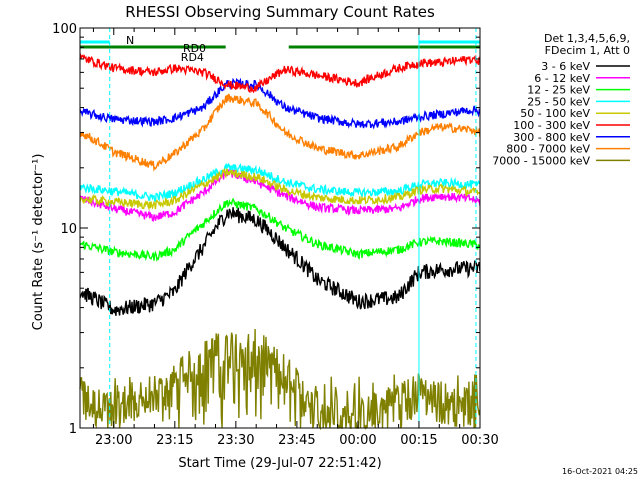 This screenshot has height=480, width=640. I want to click on legend-label: 300 - 800 keV, so click(551, 137).